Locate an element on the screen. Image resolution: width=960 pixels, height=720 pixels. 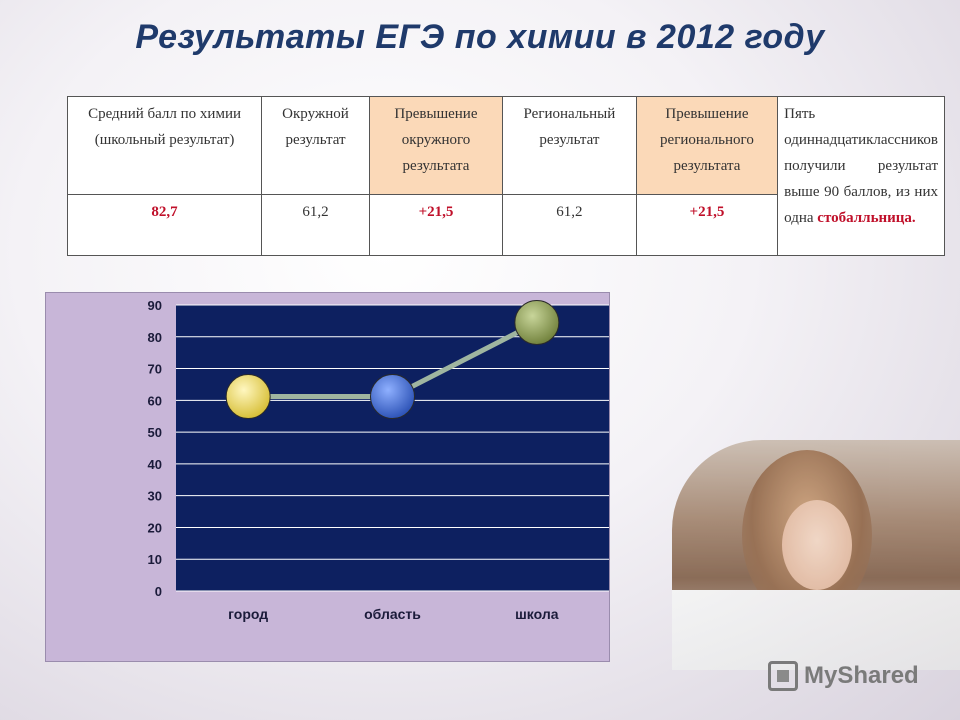
y-tick-label: 60 is located at coordinates (155, 400).